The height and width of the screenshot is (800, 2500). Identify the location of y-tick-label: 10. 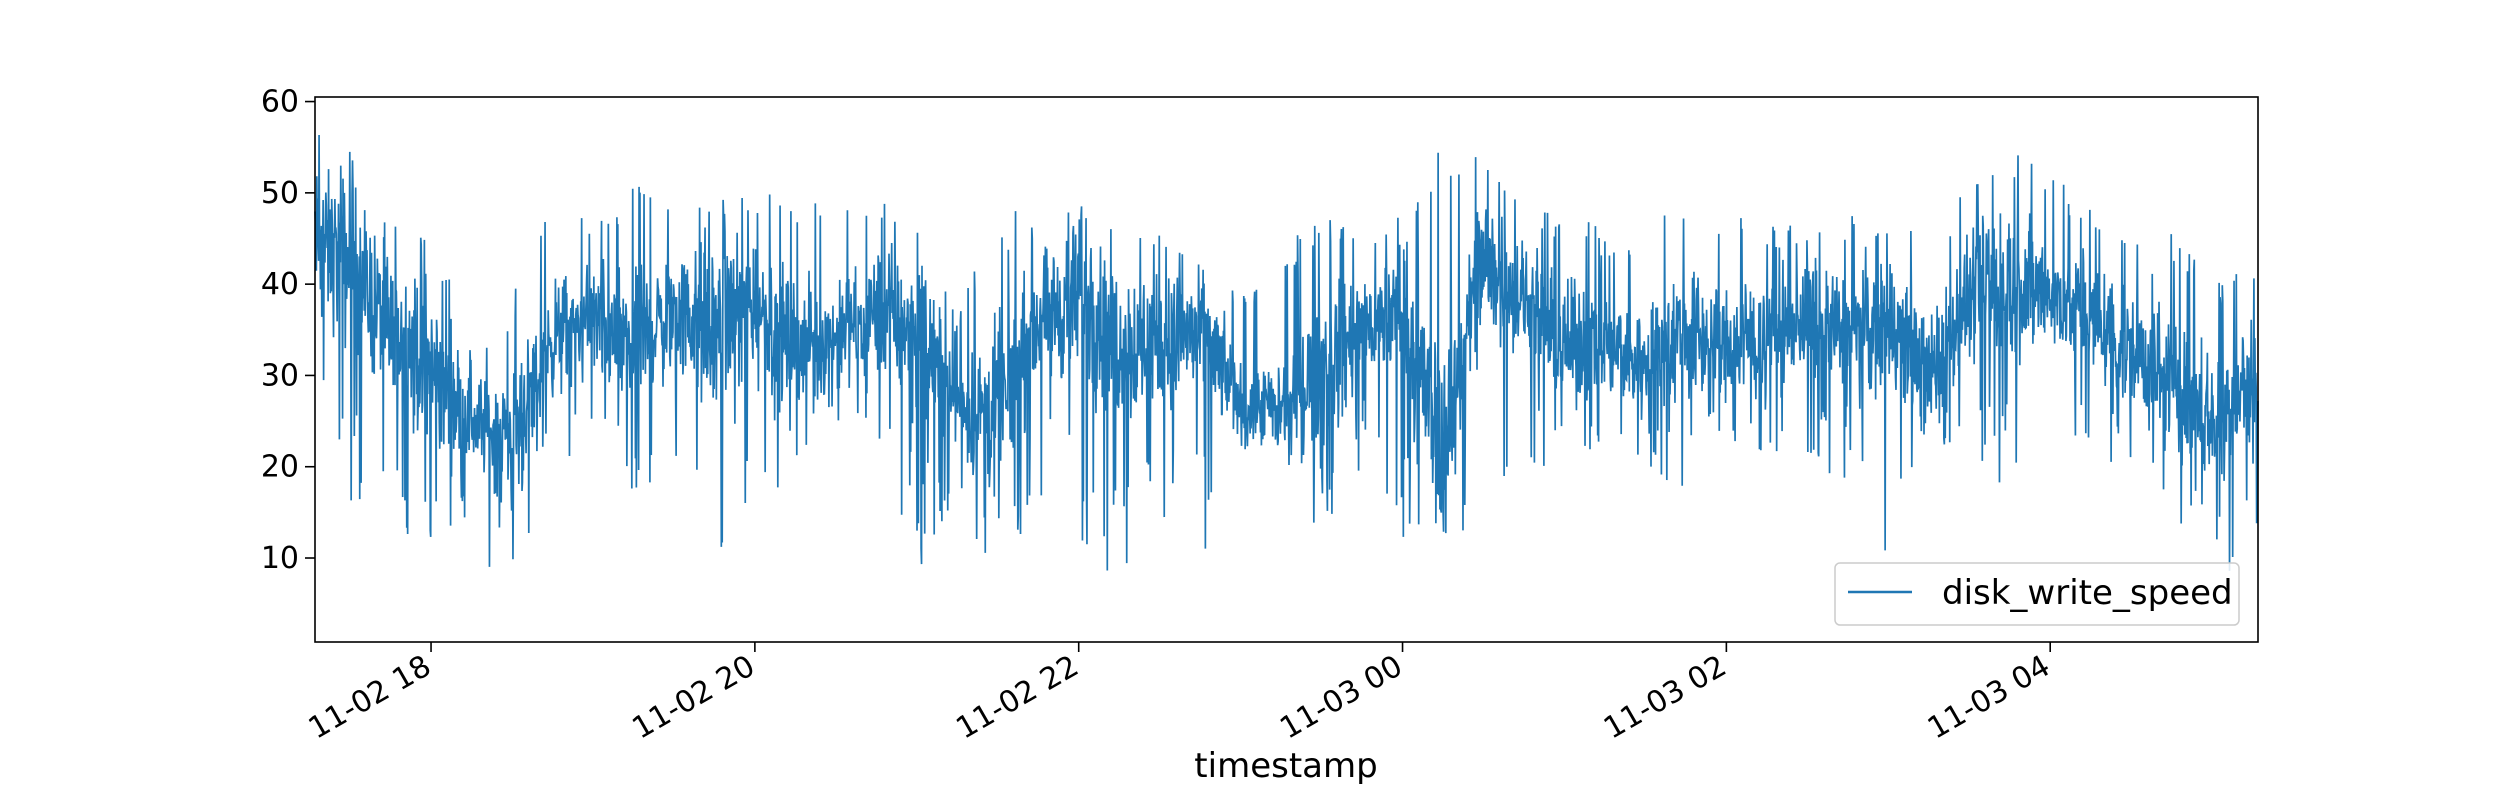
(280, 558).